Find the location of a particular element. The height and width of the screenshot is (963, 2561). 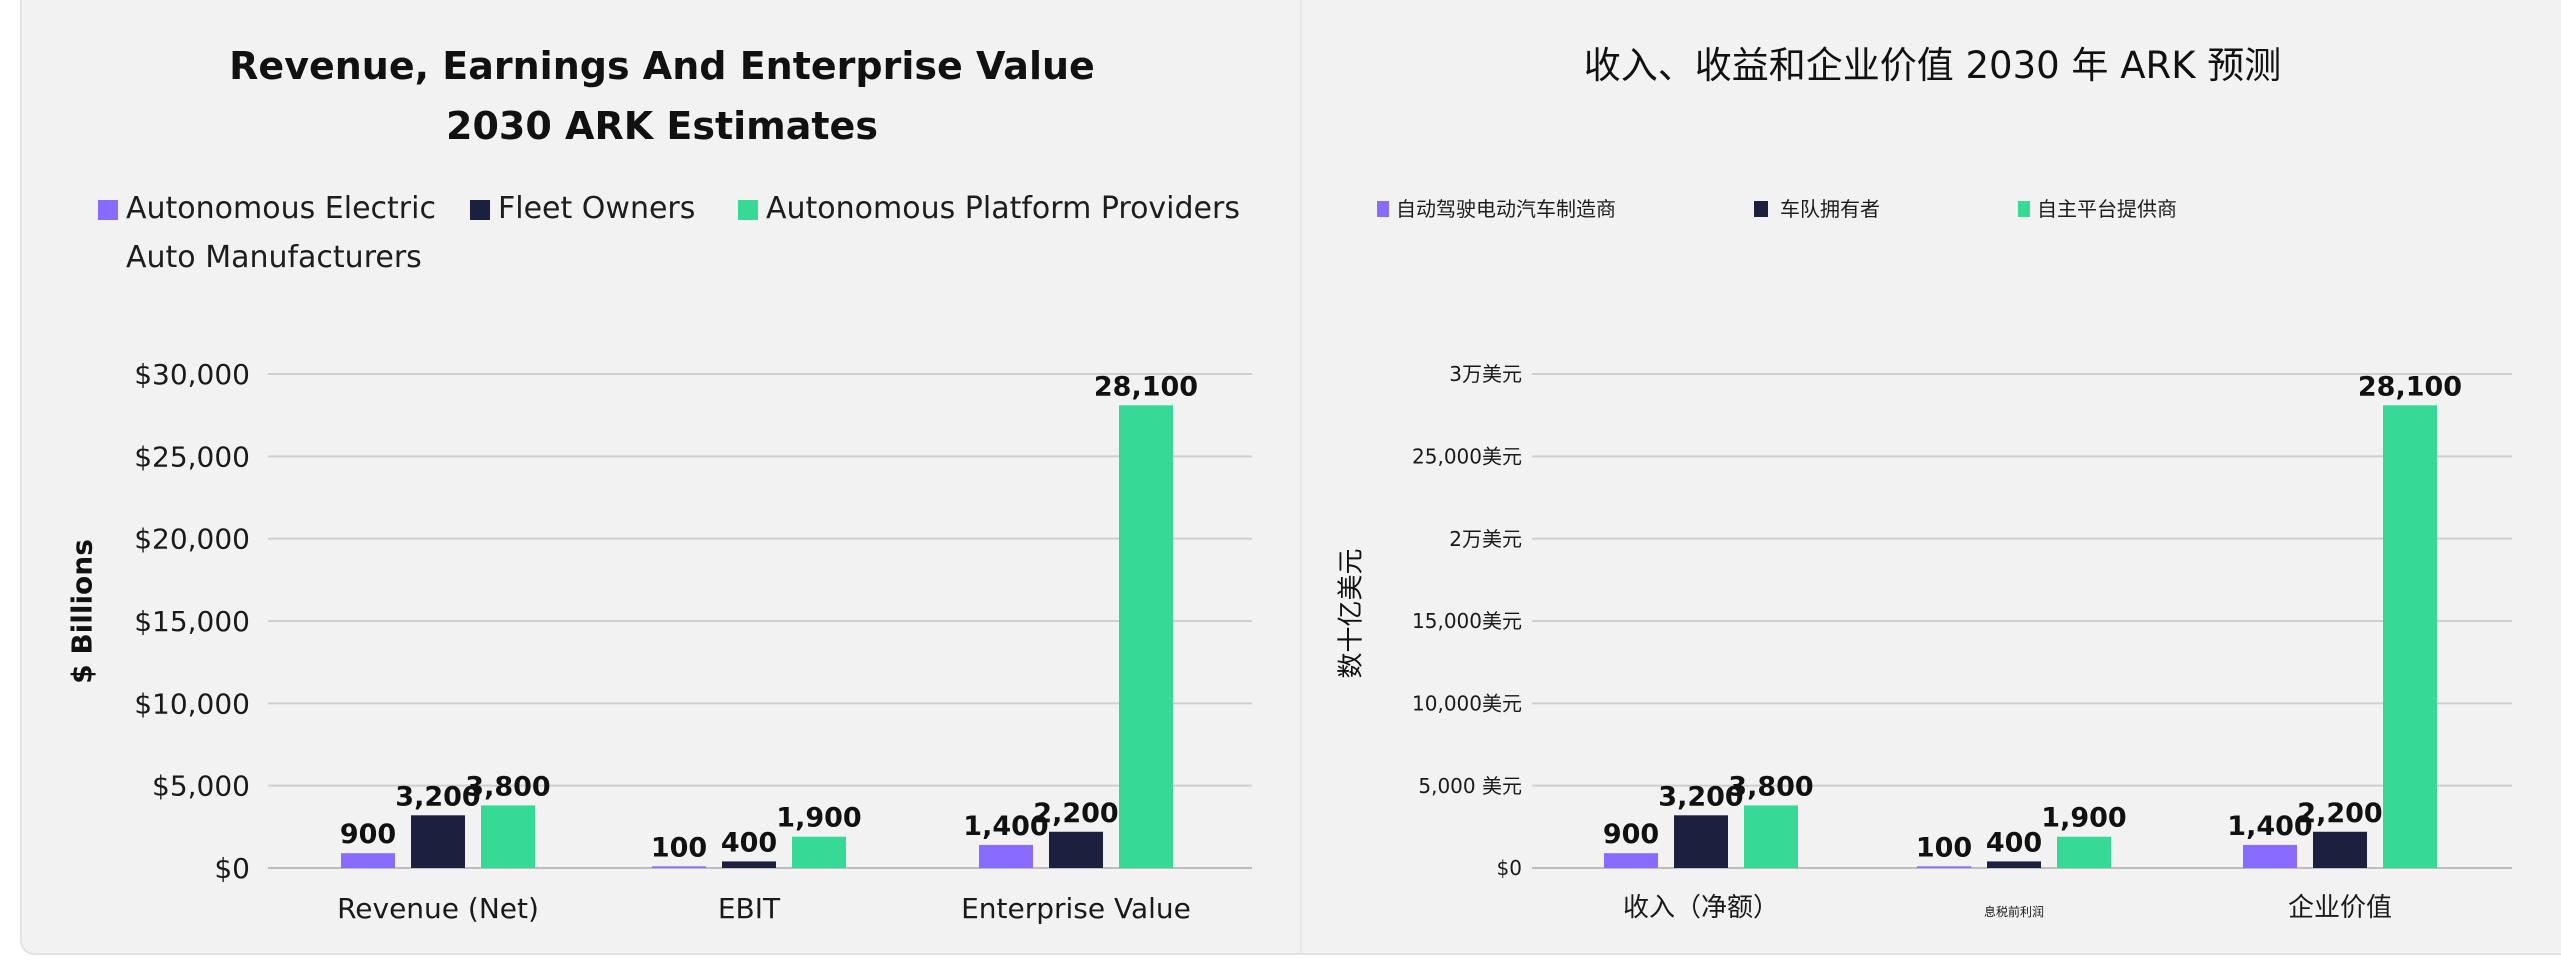

chart-title-chinese: 收入、收益和企业价值 2030 年 ARK 预测 is located at coordinates (1932, 65).